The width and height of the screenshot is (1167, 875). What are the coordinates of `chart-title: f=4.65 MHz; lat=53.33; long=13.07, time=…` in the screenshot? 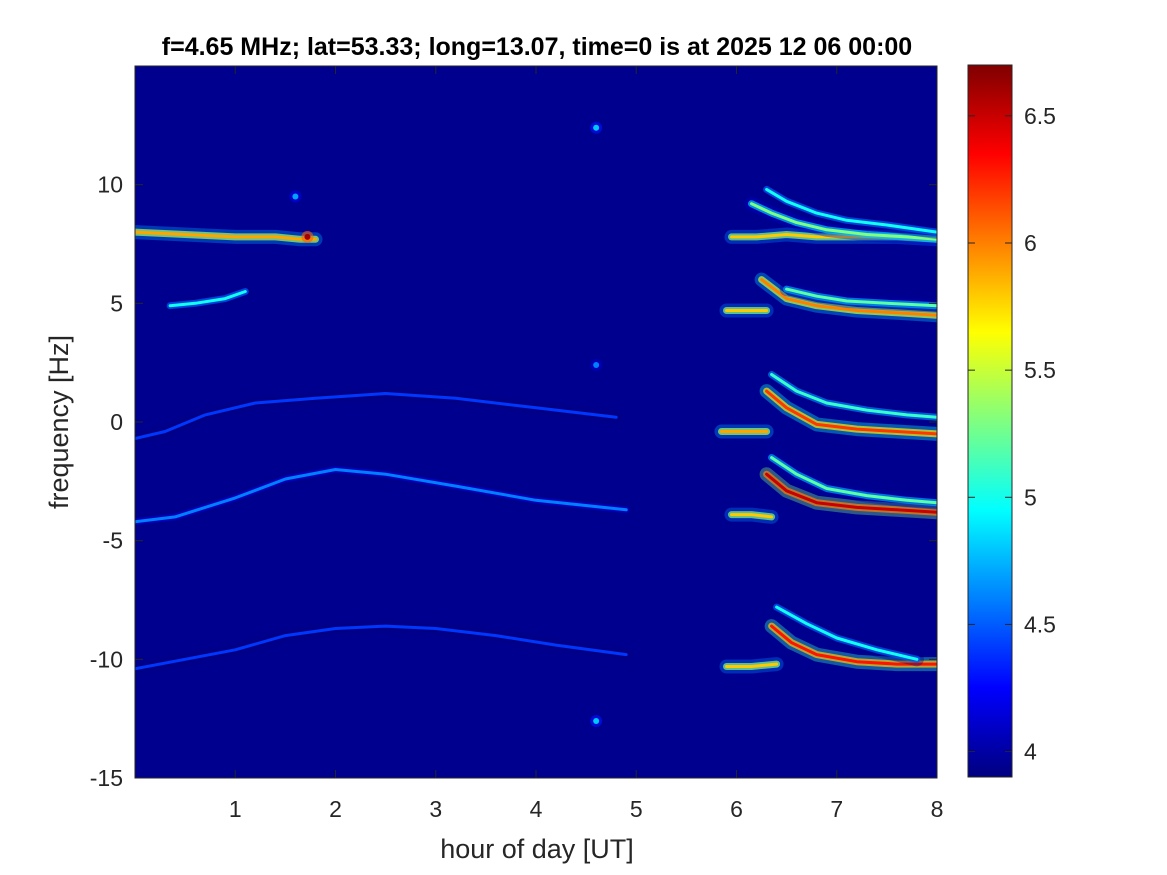 It's located at (537, 47).